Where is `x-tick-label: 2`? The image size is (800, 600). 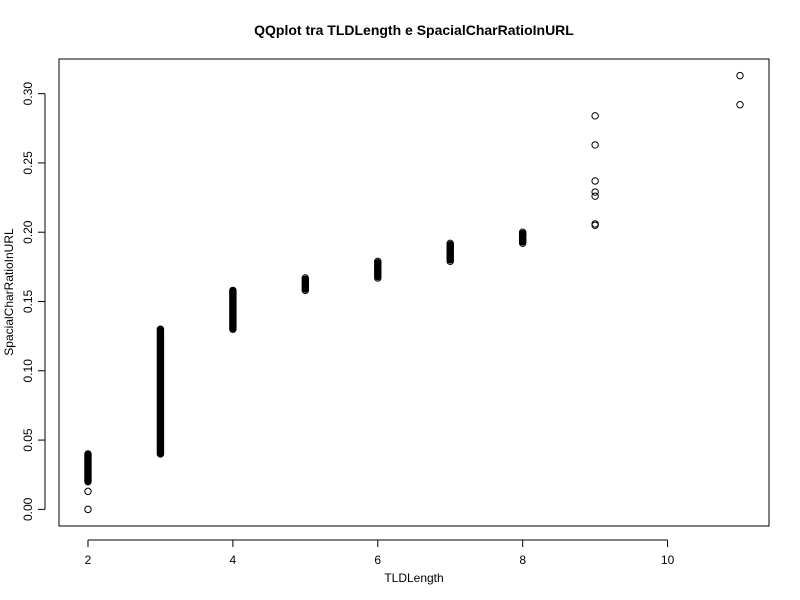
x-tick-label: 2 is located at coordinates (88, 560).